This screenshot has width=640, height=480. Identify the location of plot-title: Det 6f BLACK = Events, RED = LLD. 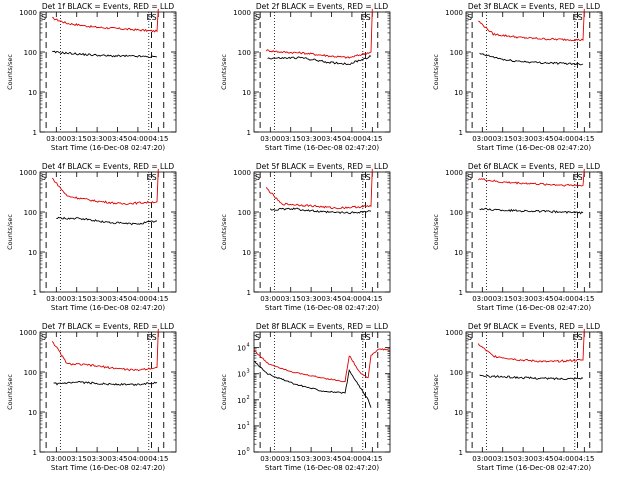
(534, 166).